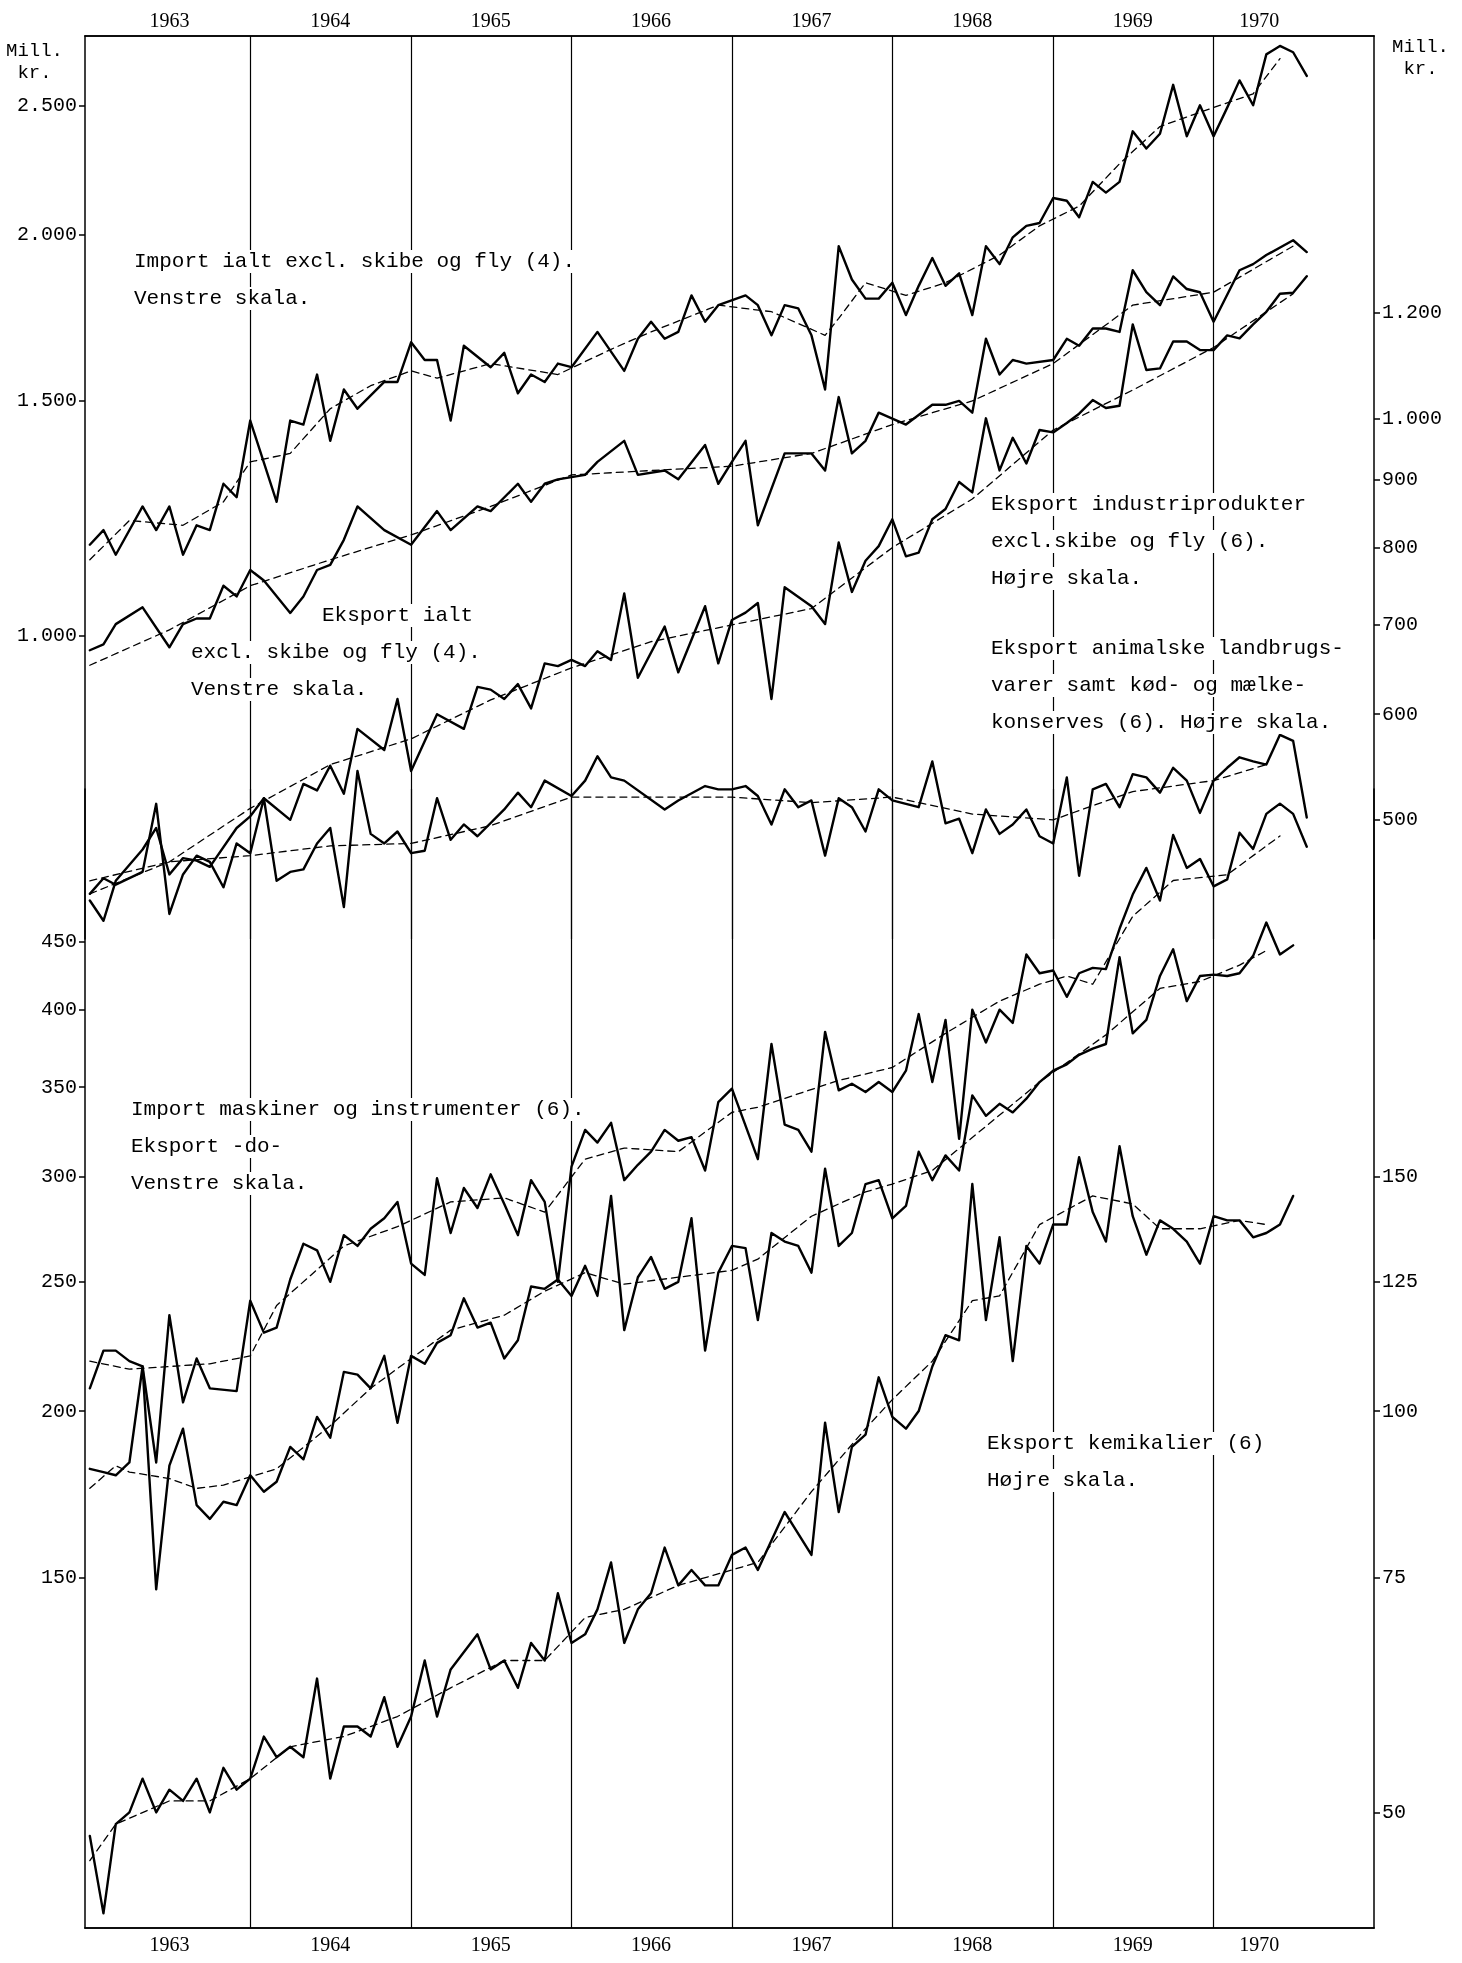 The image size is (1462, 1963). I want to click on annotation: Import ialt excl. skibe og fly (4). Venstre skala., so click(355, 280).